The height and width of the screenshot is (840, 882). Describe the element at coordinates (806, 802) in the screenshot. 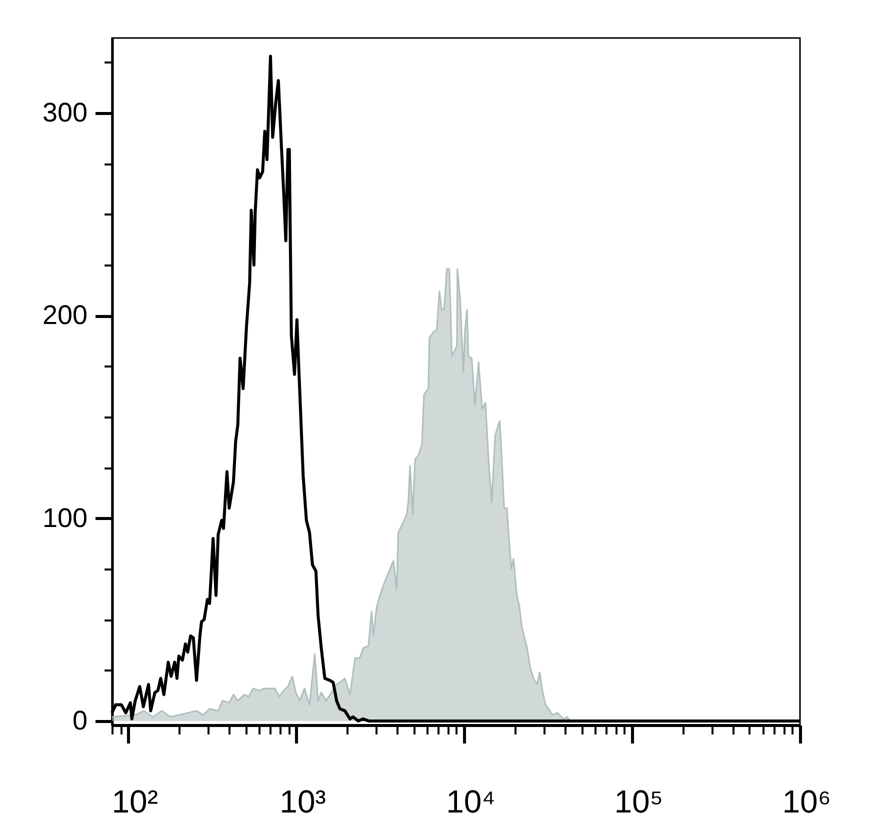

I see `x-tick-label: 10⁶` at that location.